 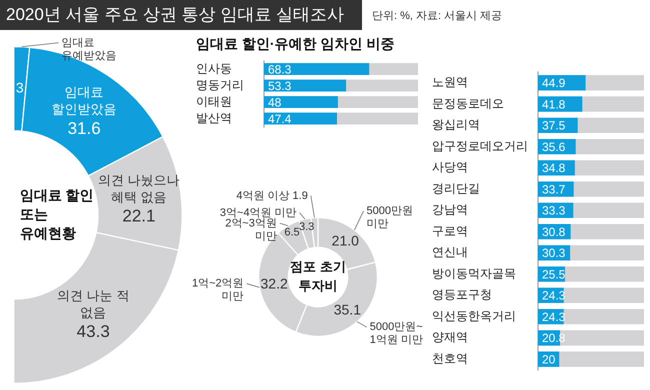 What do you see at coordinates (318, 276) in the screenshot?
I see `text: 점포 초기 투자비` at bounding box center [318, 276].